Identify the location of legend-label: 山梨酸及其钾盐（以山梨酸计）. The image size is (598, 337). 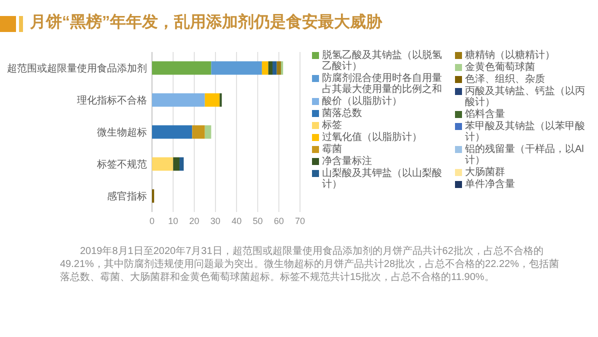
(382, 179).